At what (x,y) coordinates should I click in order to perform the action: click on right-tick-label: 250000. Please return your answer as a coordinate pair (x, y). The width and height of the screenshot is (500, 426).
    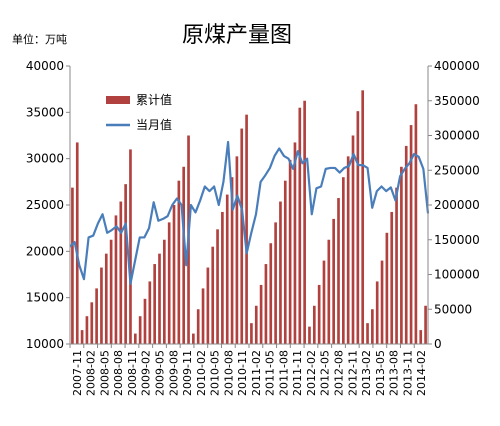
    Looking at the image, I should click on (457, 170).